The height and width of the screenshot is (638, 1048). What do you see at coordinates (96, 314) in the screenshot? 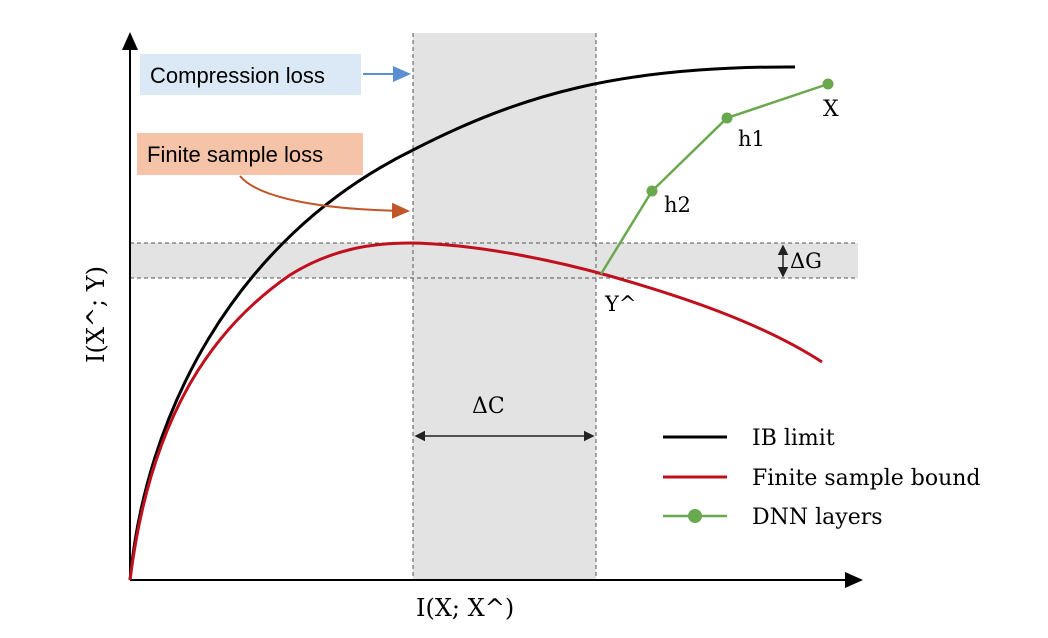
I see `y-axis-label: I(X^; Y)` at bounding box center [96, 314].